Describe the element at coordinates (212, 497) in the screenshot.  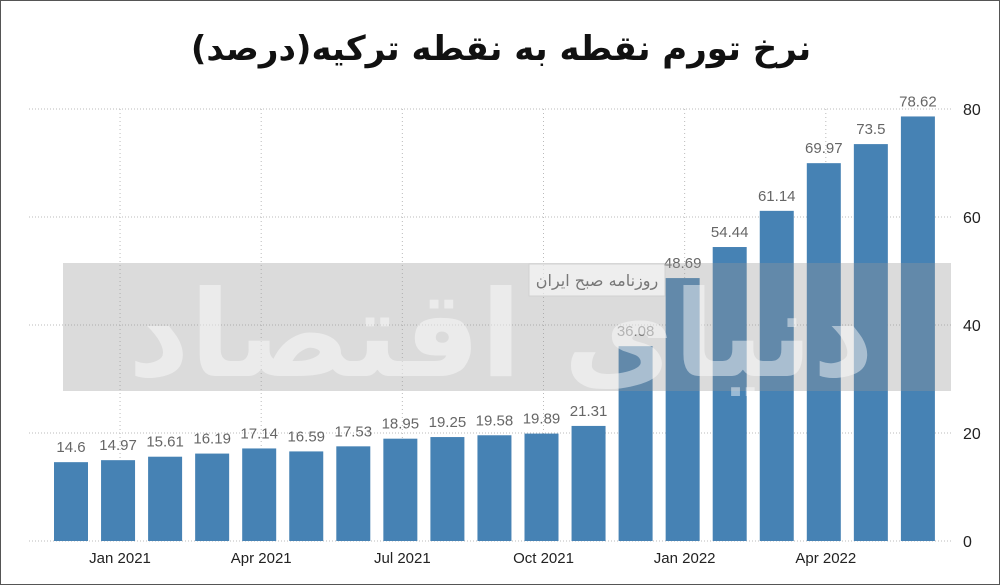
I see `bar-mar-2021` at that location.